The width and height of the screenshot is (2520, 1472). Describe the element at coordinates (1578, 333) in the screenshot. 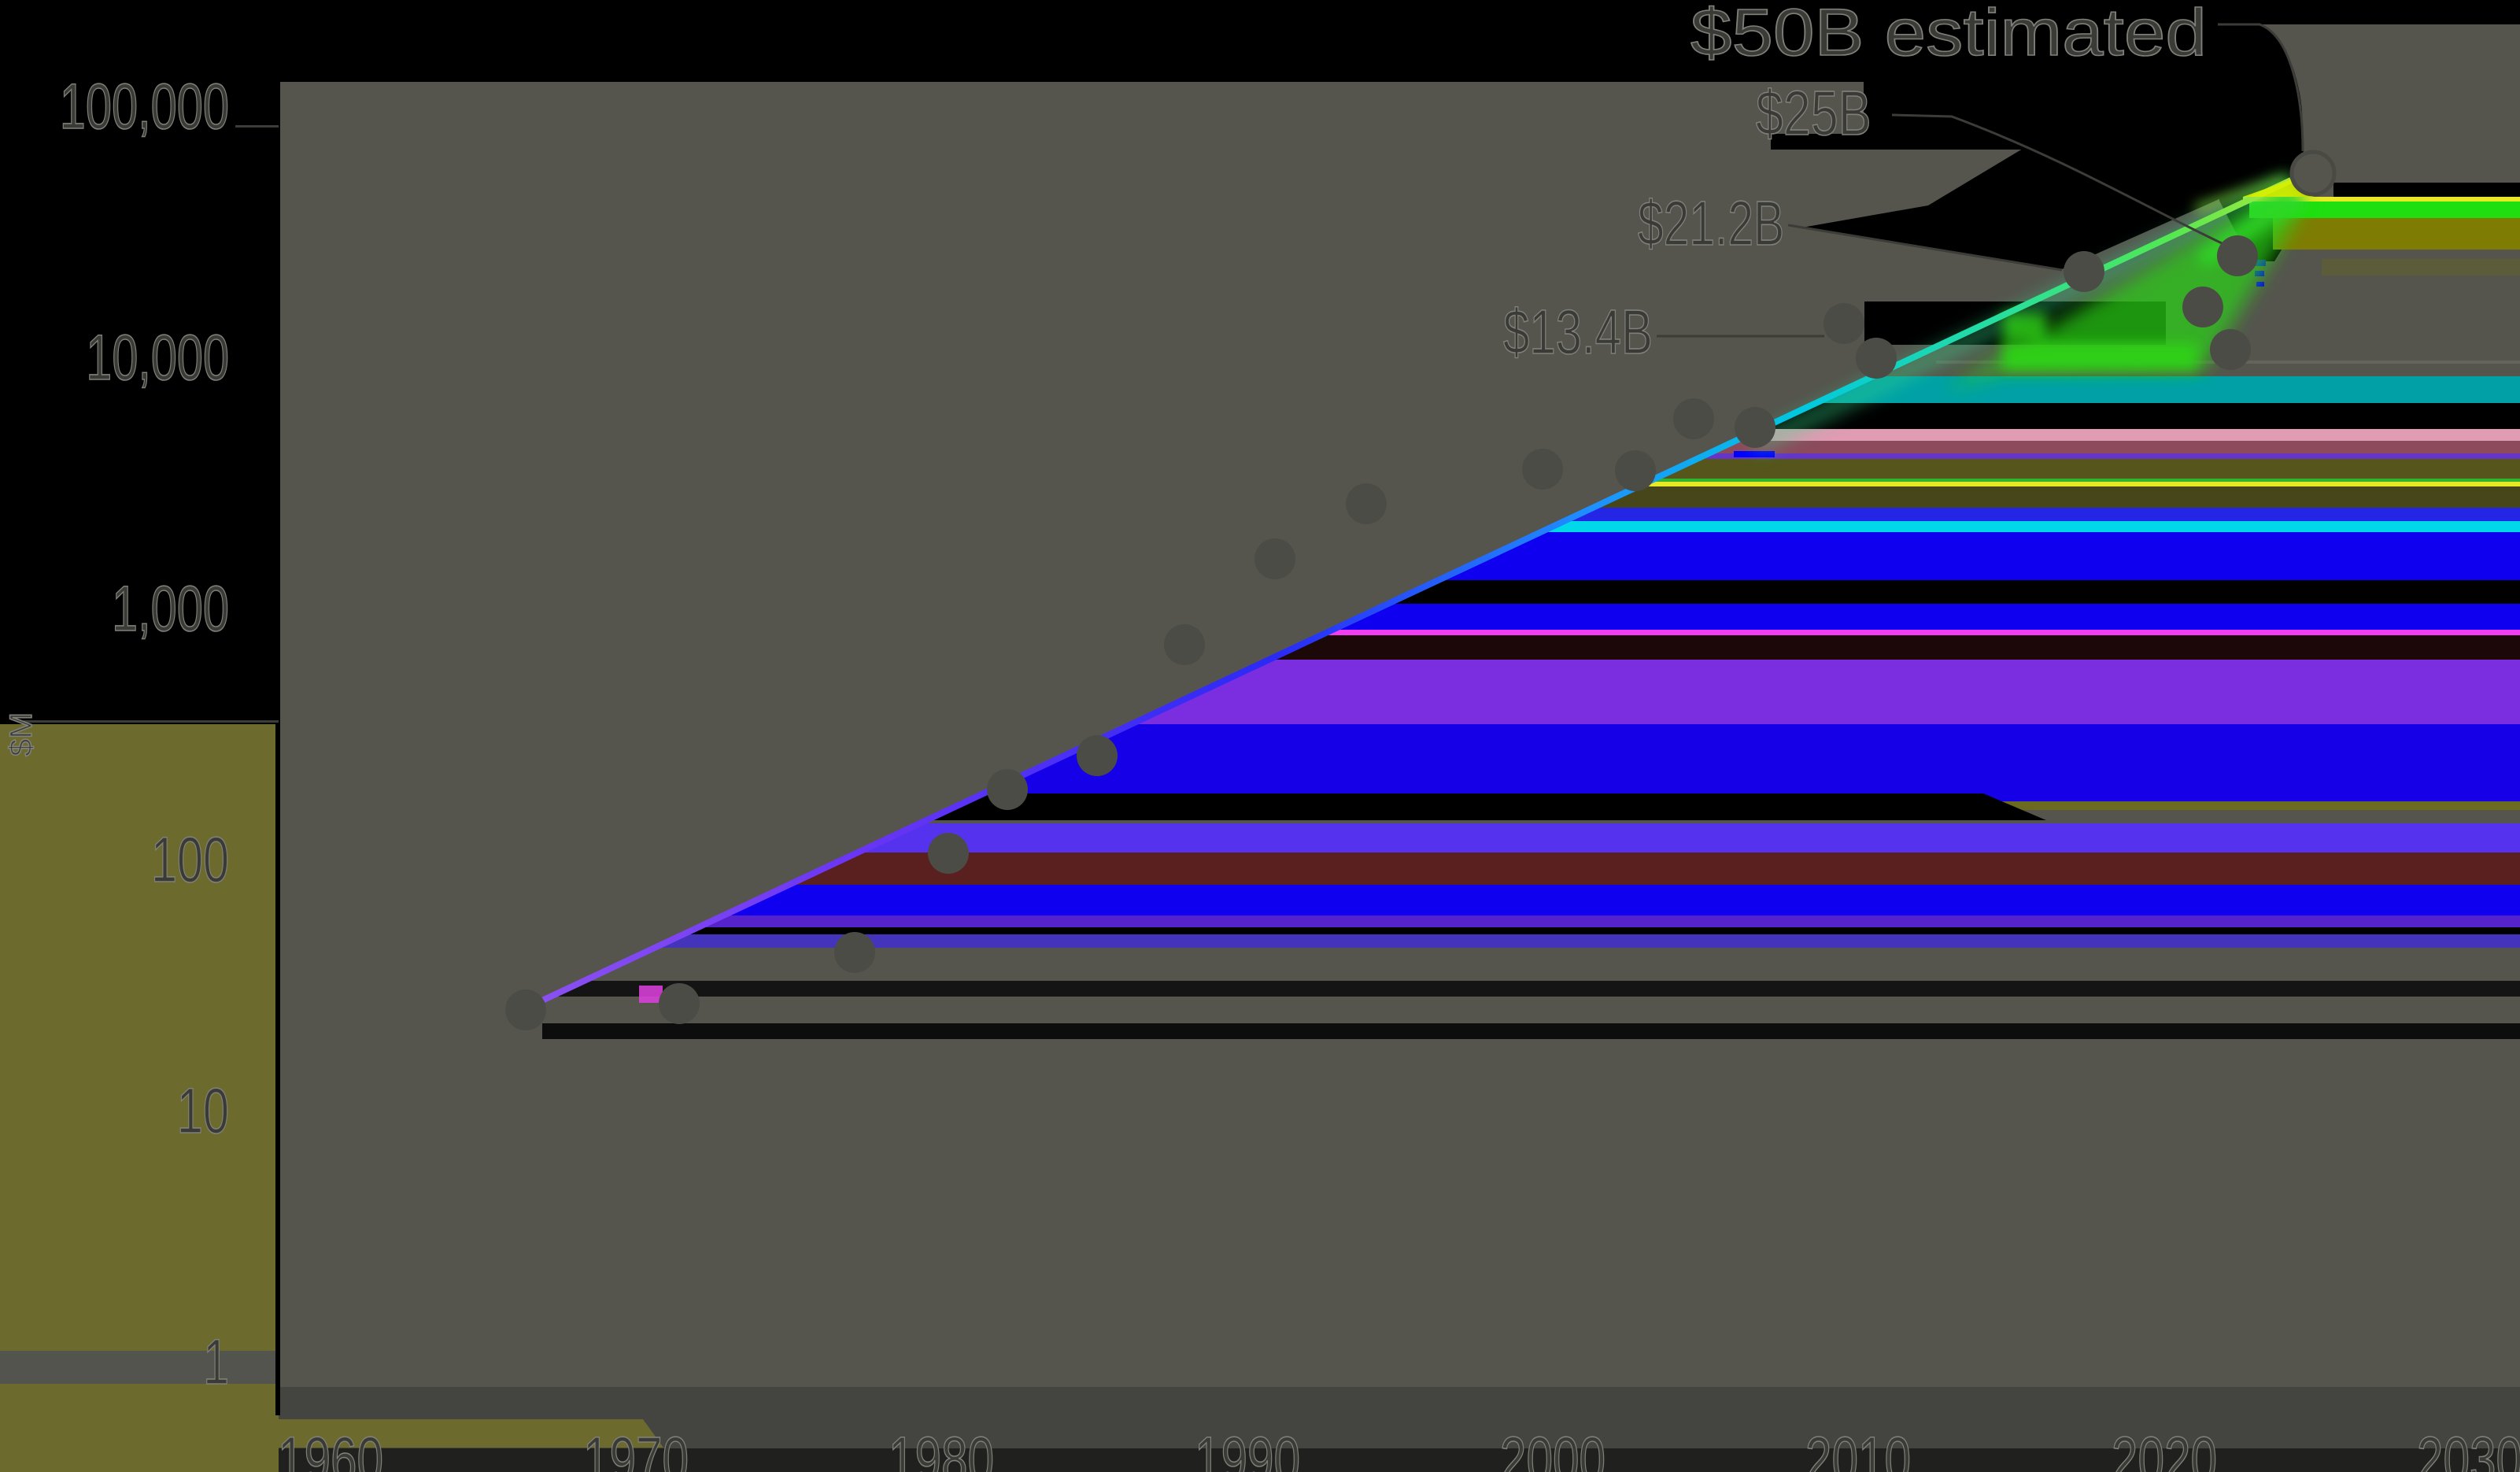

I see `svg-text: $13.4B` at that location.